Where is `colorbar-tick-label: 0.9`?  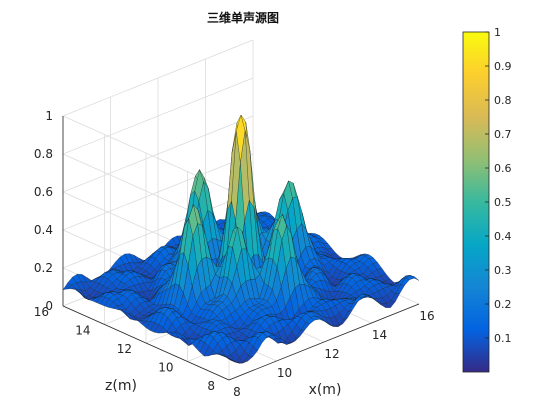
colorbar-tick-label: 0.9 is located at coordinates (503, 66).